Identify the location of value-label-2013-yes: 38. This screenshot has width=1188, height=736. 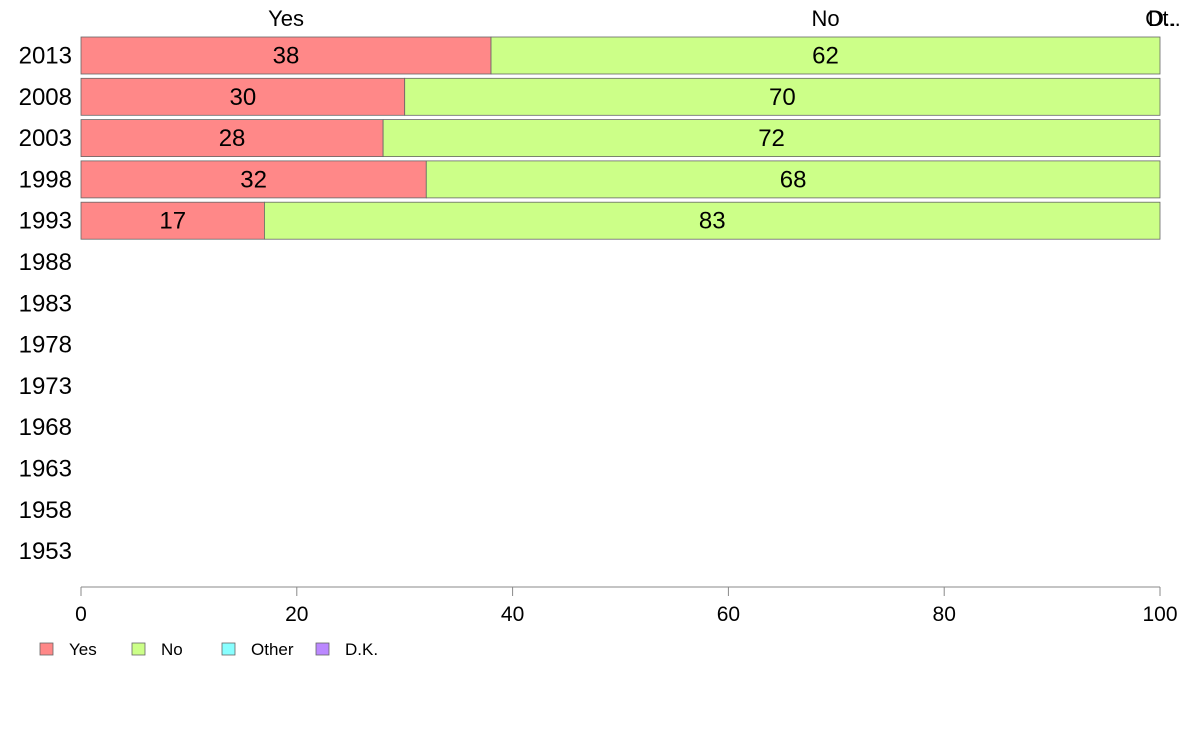
(286, 56).